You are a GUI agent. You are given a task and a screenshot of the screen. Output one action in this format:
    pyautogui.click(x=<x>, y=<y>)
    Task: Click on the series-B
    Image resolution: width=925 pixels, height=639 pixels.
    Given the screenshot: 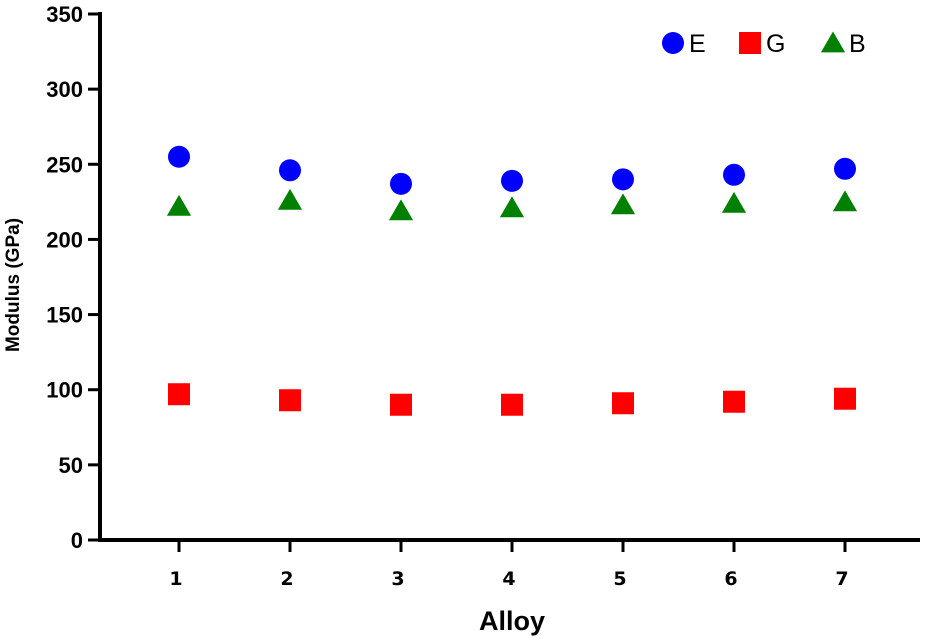 What is the action you would take?
    pyautogui.click(x=512, y=204)
    